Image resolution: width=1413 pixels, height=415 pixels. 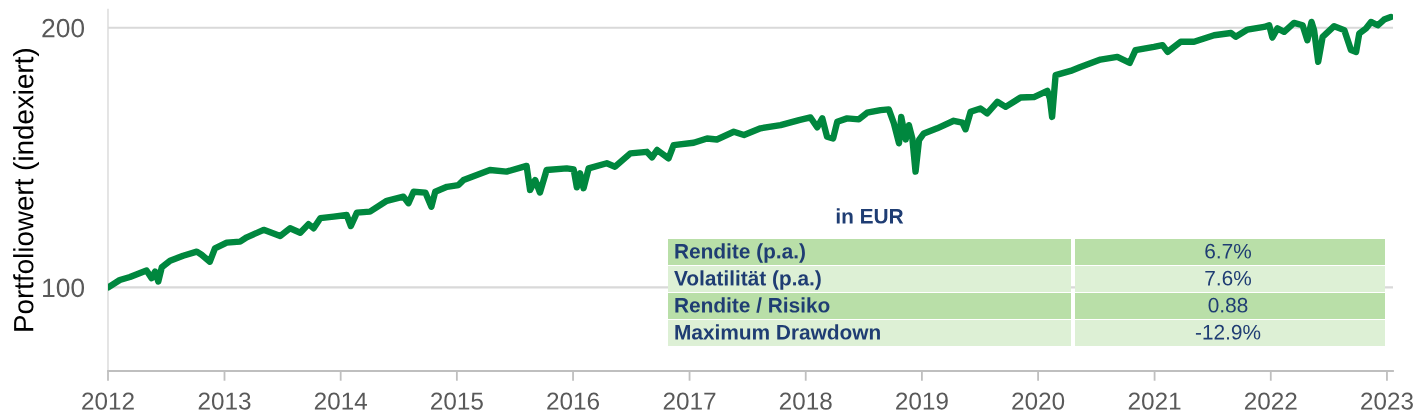 I want to click on y-tick-label: 200, so click(x=63, y=28).